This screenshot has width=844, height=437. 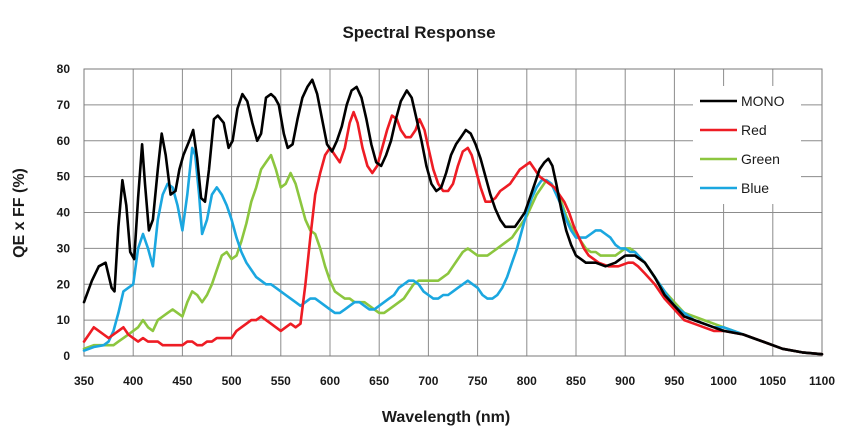 What do you see at coordinates (754, 130) in the screenshot?
I see `legend-label-red: Red` at bounding box center [754, 130].